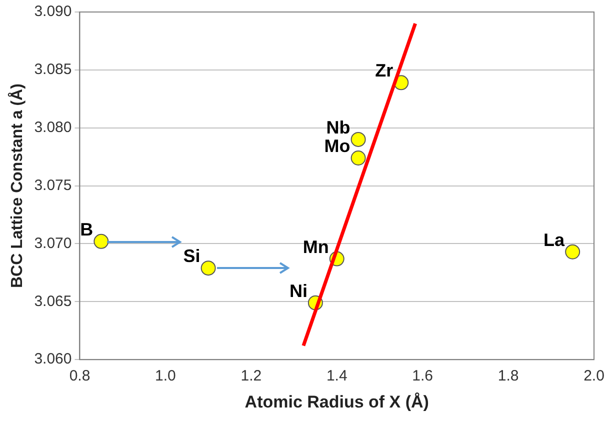  What do you see at coordinates (53, 243) in the screenshot?
I see `y-tick-label: 3.070` at bounding box center [53, 243].